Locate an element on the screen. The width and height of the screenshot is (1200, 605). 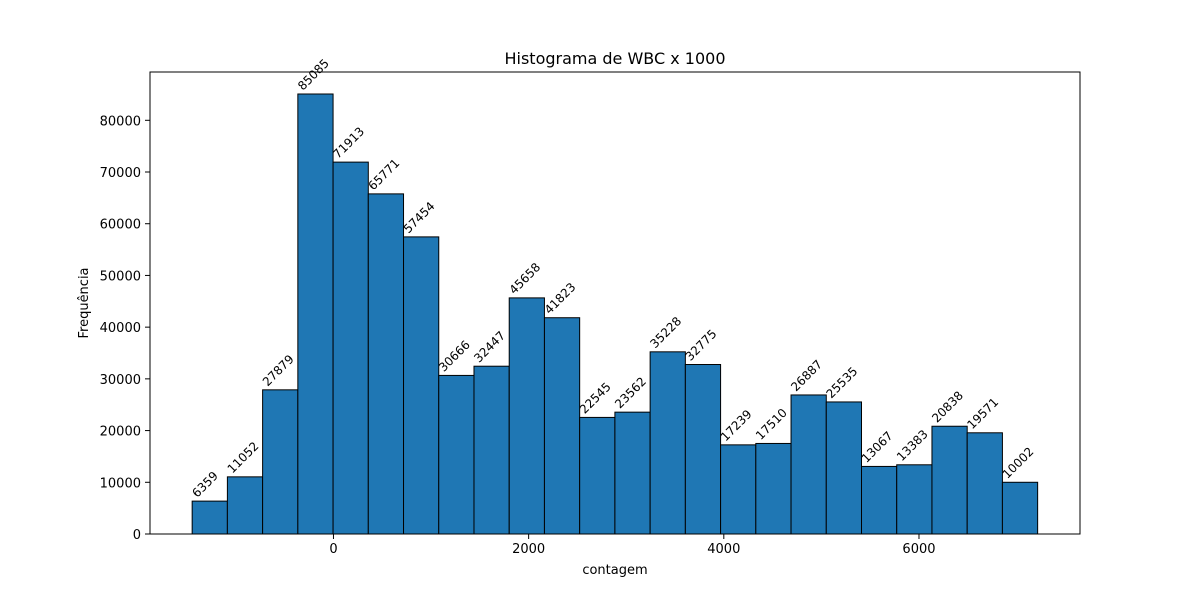
bar-value-label: 26887 is located at coordinates (806, 375).